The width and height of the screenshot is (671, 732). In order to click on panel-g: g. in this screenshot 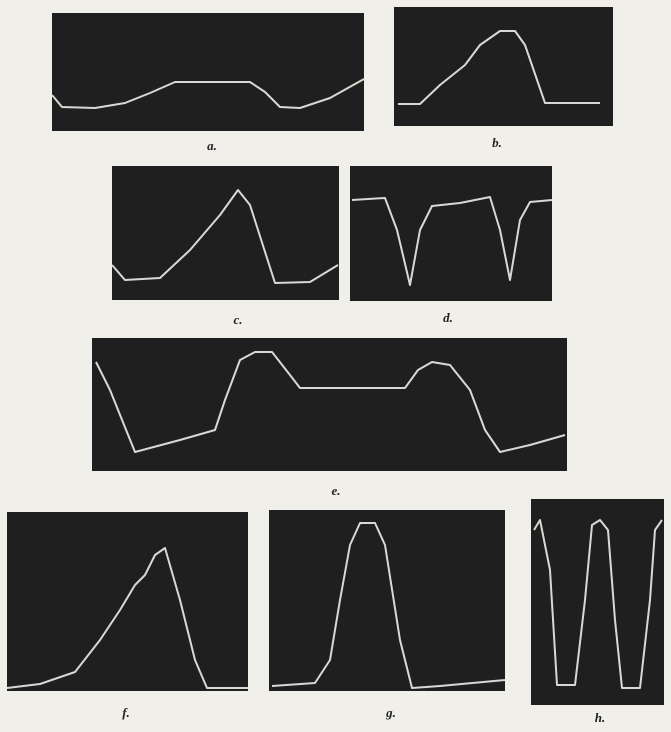, I will do `click(387, 615)`.